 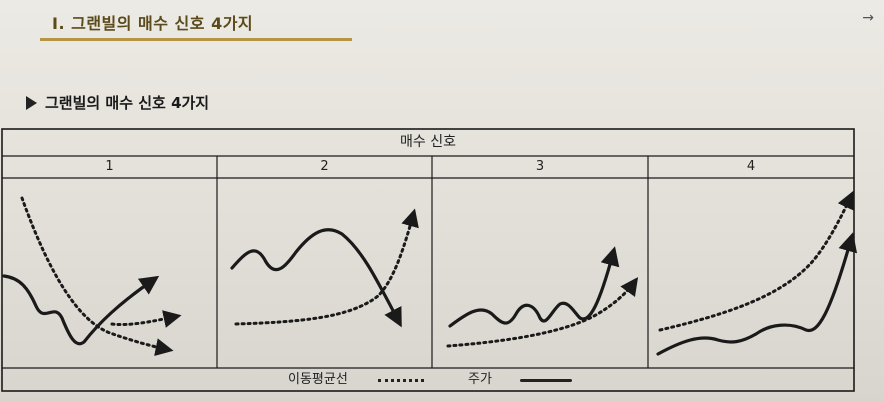 I want to click on section-title: Ⅰ. 그랜빌의 매수 신호 4가지, so click(x=153, y=23).